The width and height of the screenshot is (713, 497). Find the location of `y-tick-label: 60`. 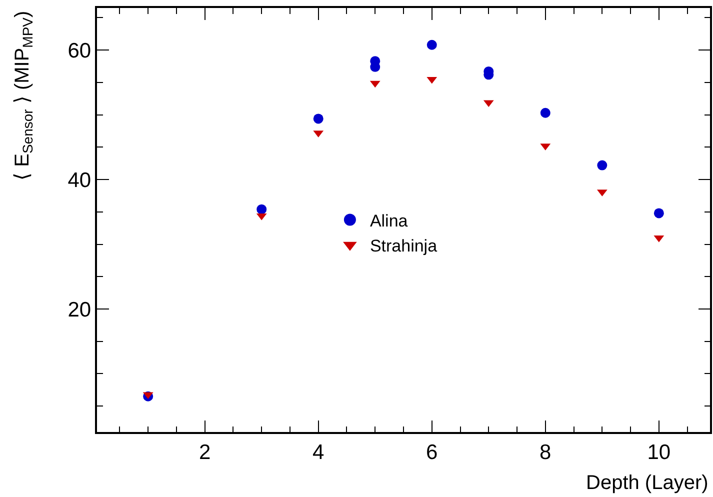

y-tick-label: 60 is located at coordinates (80, 50).